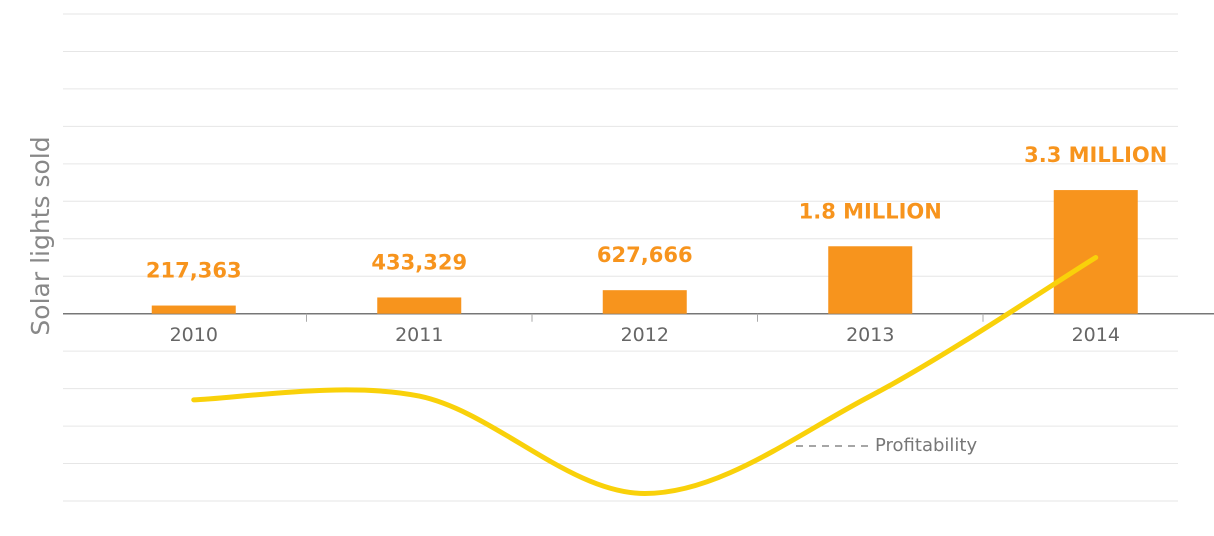 Image resolution: width=1214 pixels, height=536 pixels. I want to click on y-axis-label: Solar lights sold, so click(40, 235).